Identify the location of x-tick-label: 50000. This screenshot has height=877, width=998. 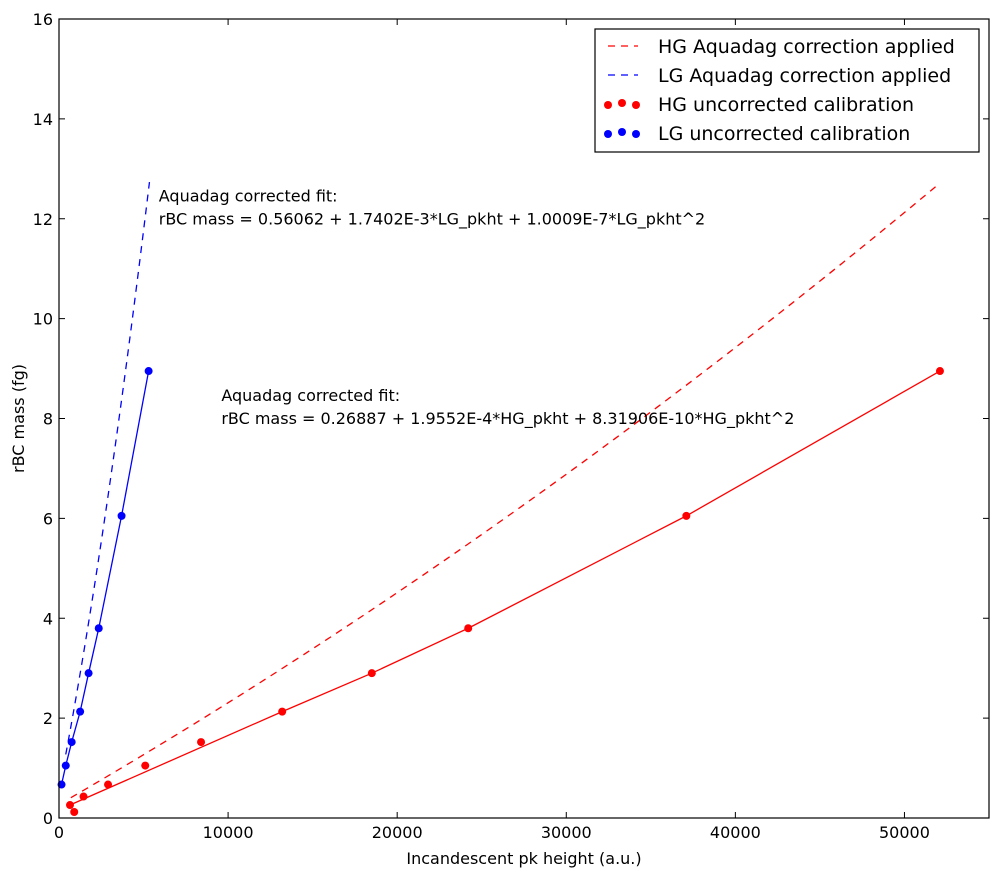
(904, 832).